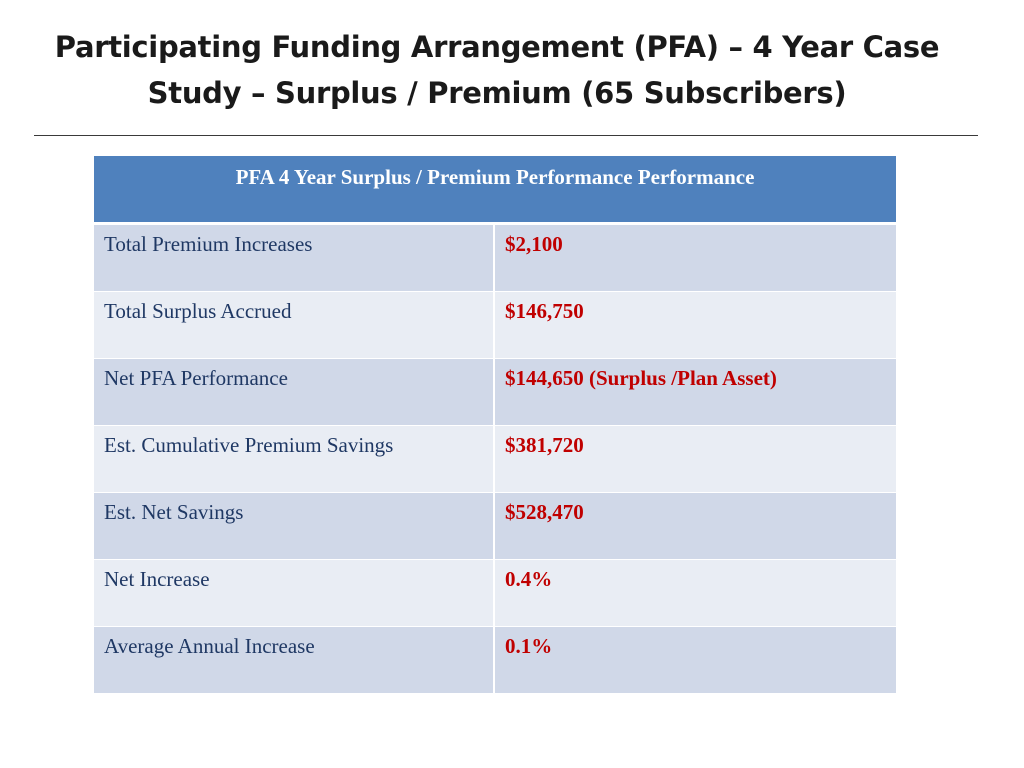  What do you see at coordinates (198, 311) in the screenshot?
I see `row-label: Total Surplus Accrued` at bounding box center [198, 311].